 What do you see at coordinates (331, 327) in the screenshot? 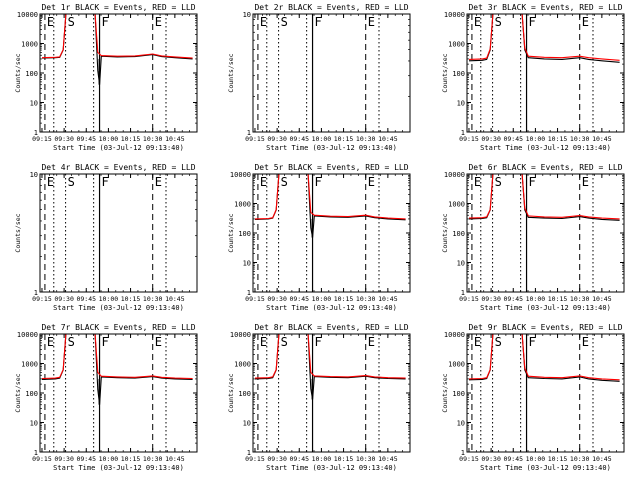
I see `panel-title: Det 8r BLACK = Events, RED = LLD` at bounding box center [331, 327].